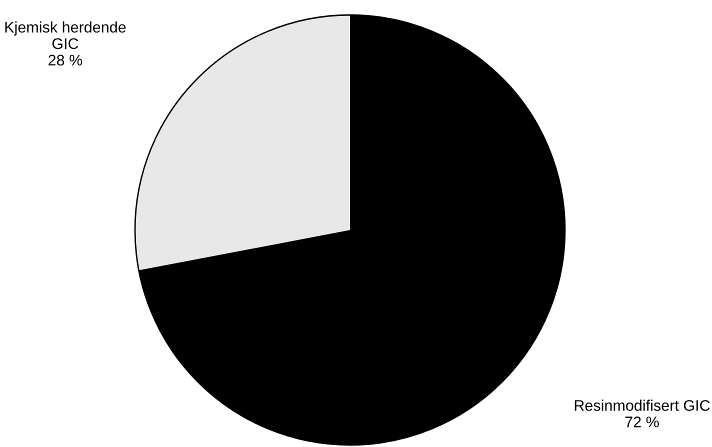 Image resolution: width=712 pixels, height=447 pixels. I want to click on data-label: 72 %, so click(642, 422).